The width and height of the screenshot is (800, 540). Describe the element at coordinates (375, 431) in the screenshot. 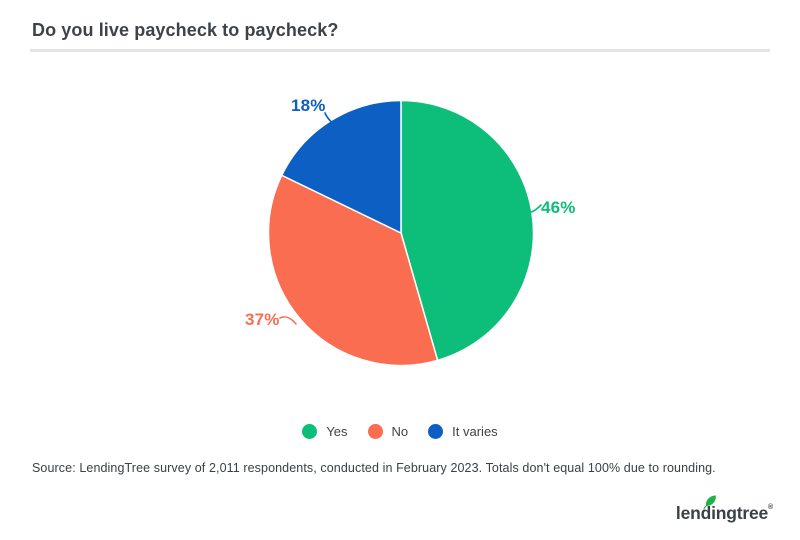

I see `legend-swatch-no-icon` at that location.